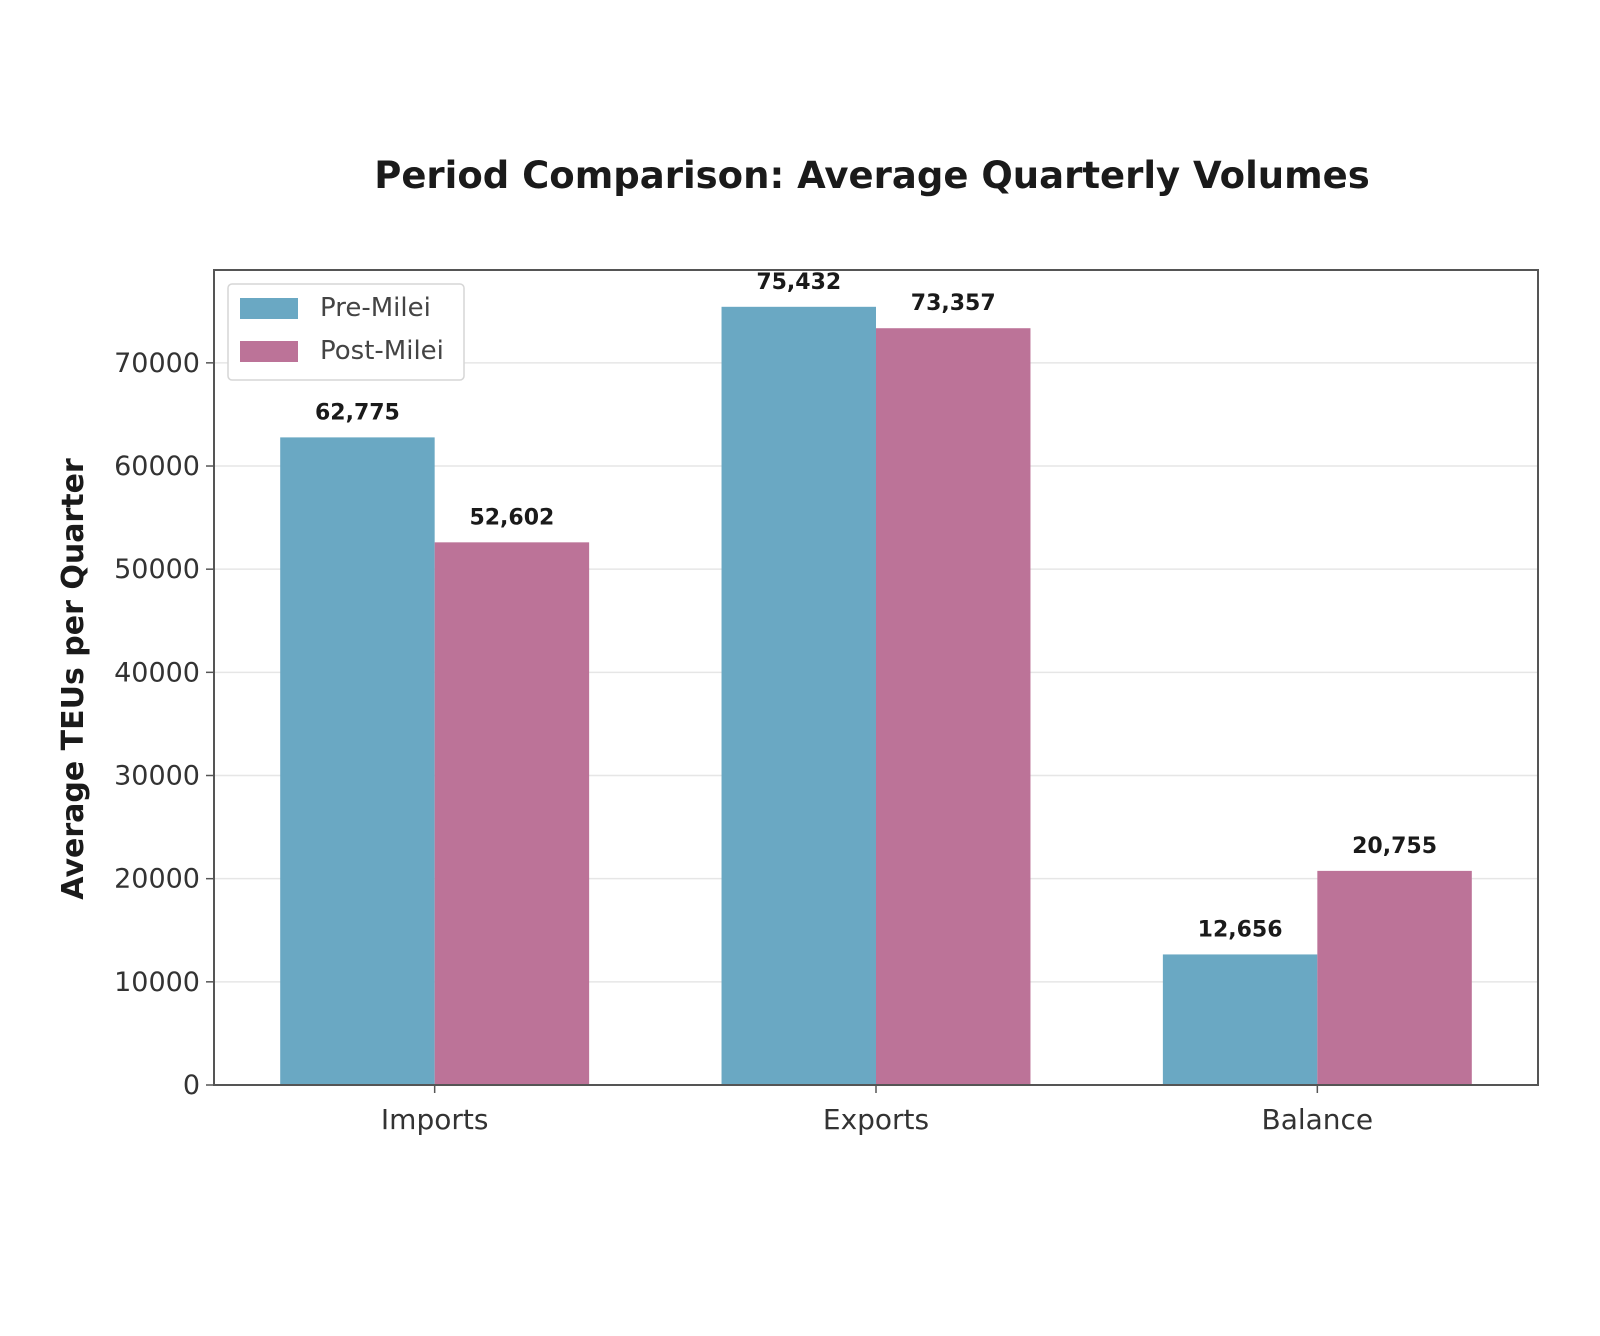 The height and width of the screenshot is (1336, 1600). What do you see at coordinates (953, 303) in the screenshot?
I see `data-label: 73,357` at bounding box center [953, 303].